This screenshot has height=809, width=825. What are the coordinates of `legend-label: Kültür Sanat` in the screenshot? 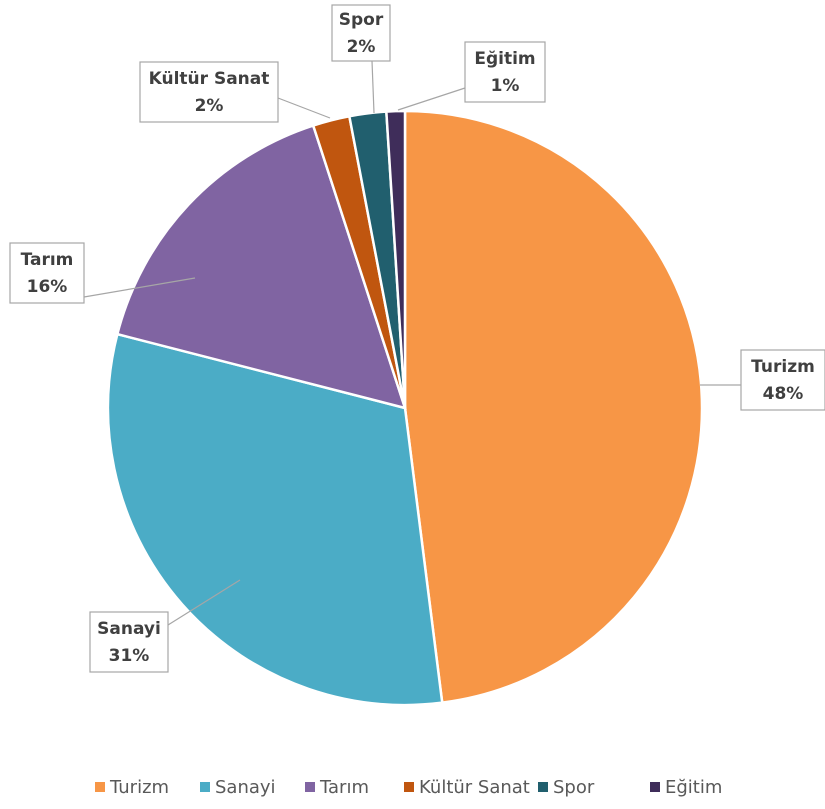 It's located at (474, 787).